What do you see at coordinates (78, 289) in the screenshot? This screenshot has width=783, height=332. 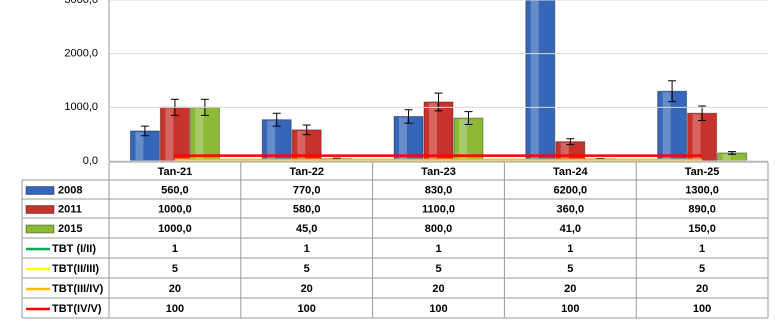 I see `legend-label: TBT(III/IV)` at bounding box center [78, 289].